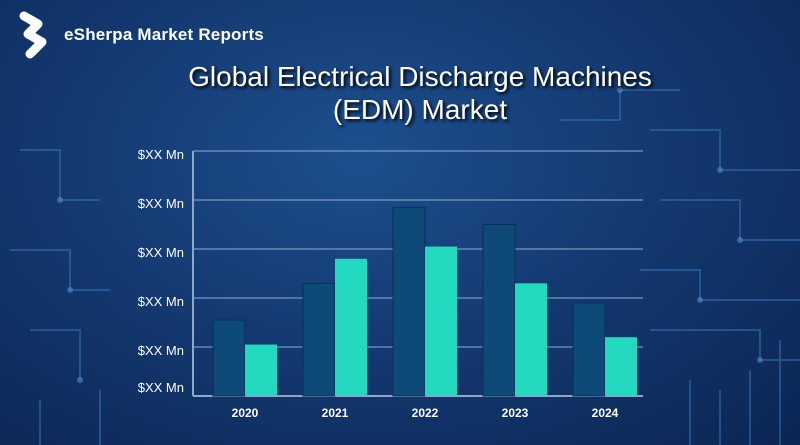 The width and height of the screenshot is (800, 445). Describe the element at coordinates (335, 413) in the screenshot. I see `x-tick-label: 2021` at that location.